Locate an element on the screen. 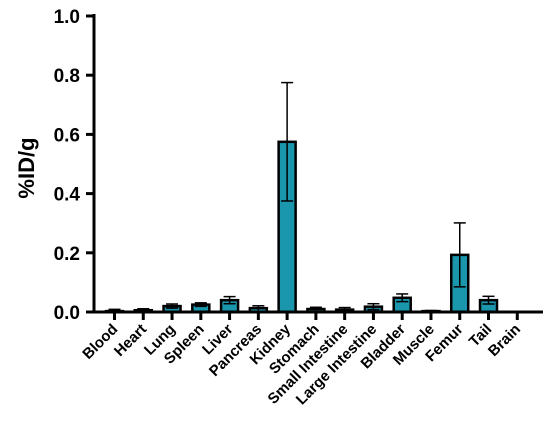 This screenshot has width=550, height=446. y-axis: 0.0 0.2 0.4 0.6 0.8 1.0 is located at coordinates (75, 165).